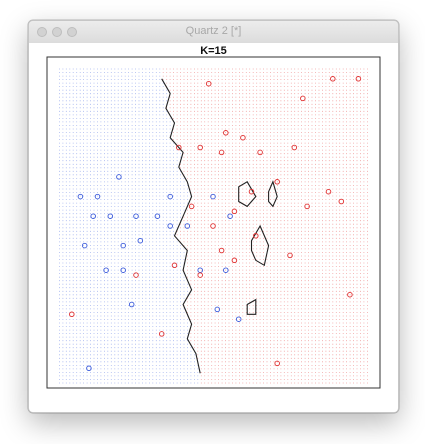 Image resolution: width=425 pixels, height=444 pixels. What do you see at coordinates (57, 32) in the screenshot?
I see `minimize-window-button` at bounding box center [57, 32].